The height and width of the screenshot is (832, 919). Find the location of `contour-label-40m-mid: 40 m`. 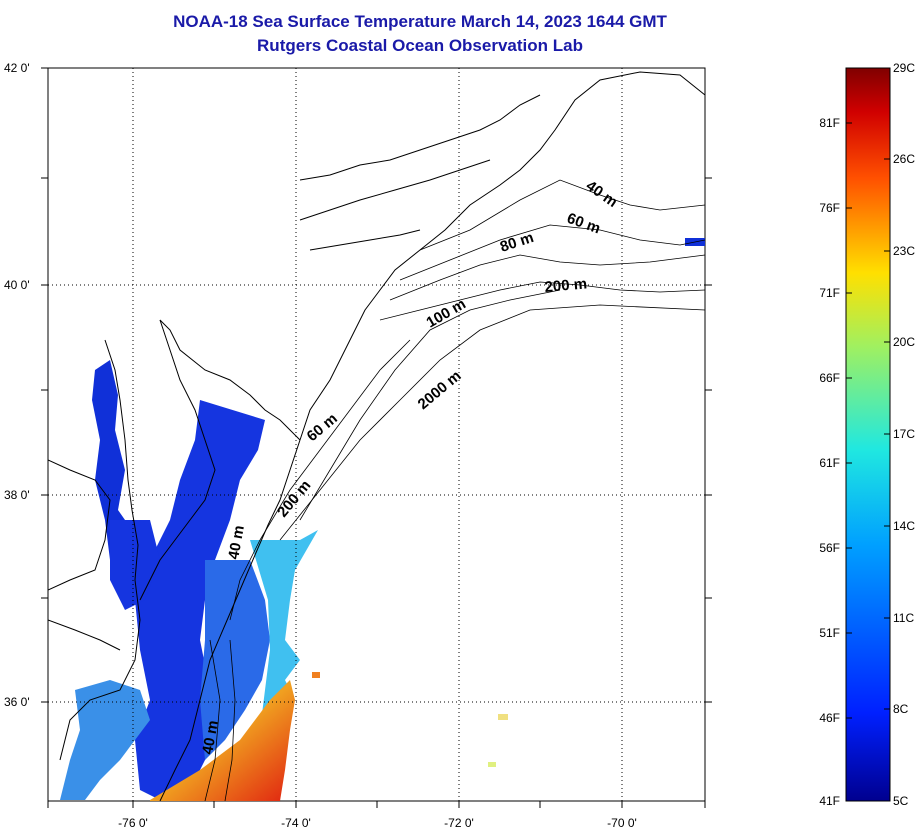

contour-label-40m-mid: 40 m is located at coordinates (236, 542).